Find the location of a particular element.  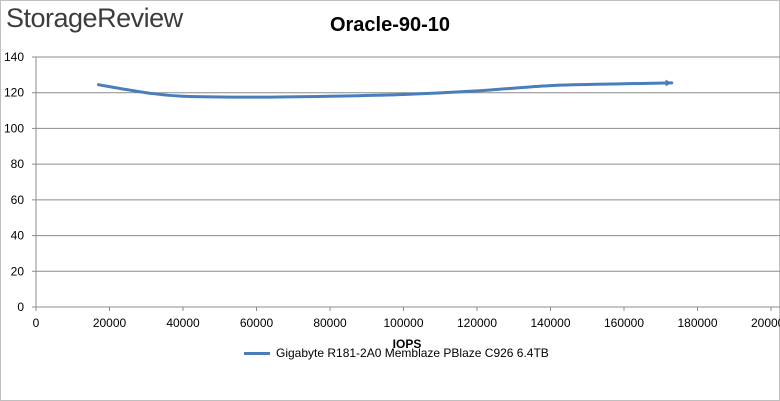

y-tick-100: 100 is located at coordinates (14, 128).